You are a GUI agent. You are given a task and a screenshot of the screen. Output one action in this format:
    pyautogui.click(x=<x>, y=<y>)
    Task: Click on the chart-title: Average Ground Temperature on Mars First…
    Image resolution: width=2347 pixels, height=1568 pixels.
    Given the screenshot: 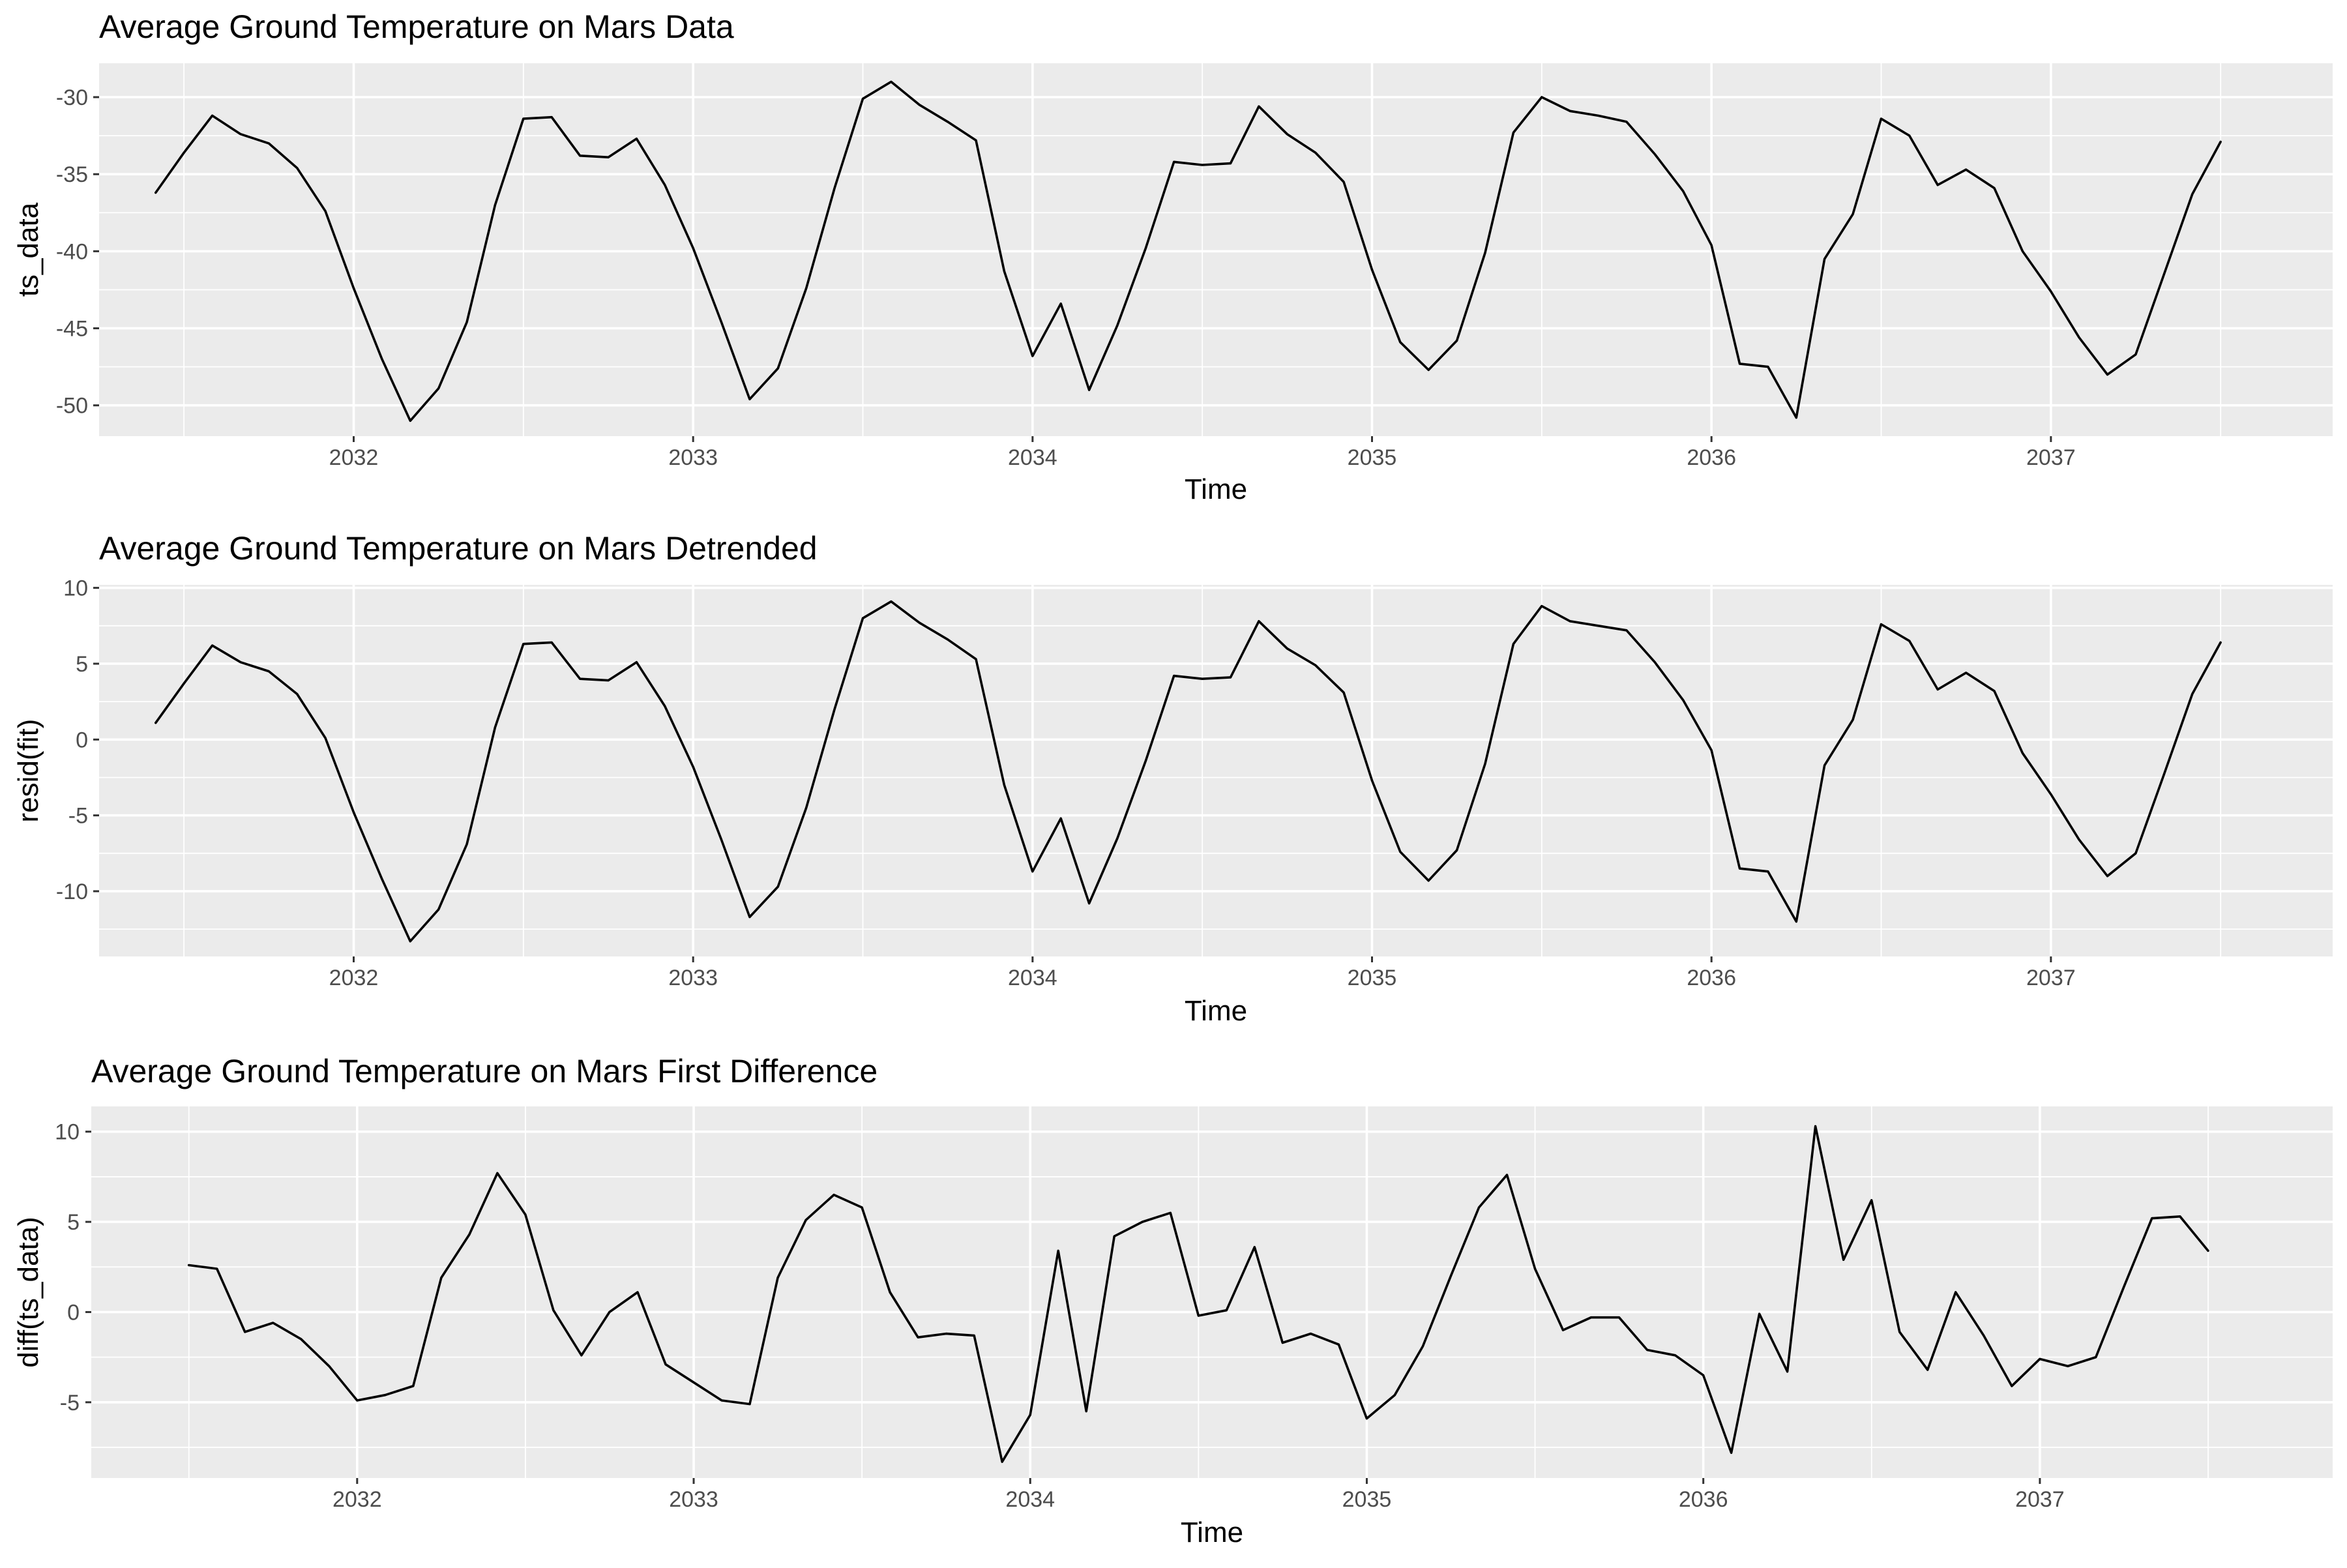 What is the action you would take?
    pyautogui.click(x=484, y=1071)
    